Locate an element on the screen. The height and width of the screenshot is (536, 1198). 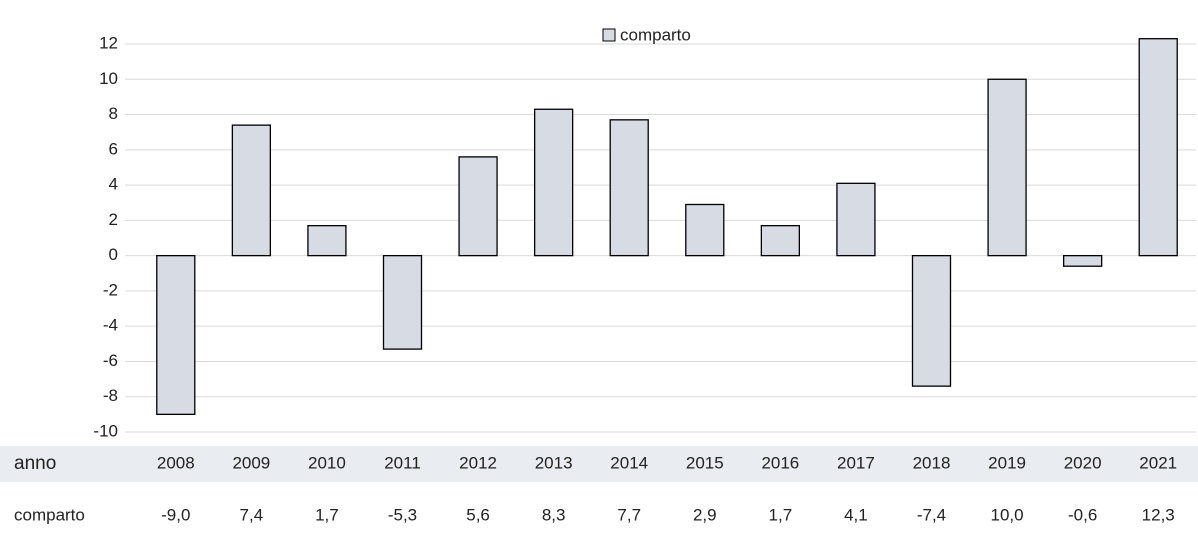
table-row-label: comparto is located at coordinates (49, 514).